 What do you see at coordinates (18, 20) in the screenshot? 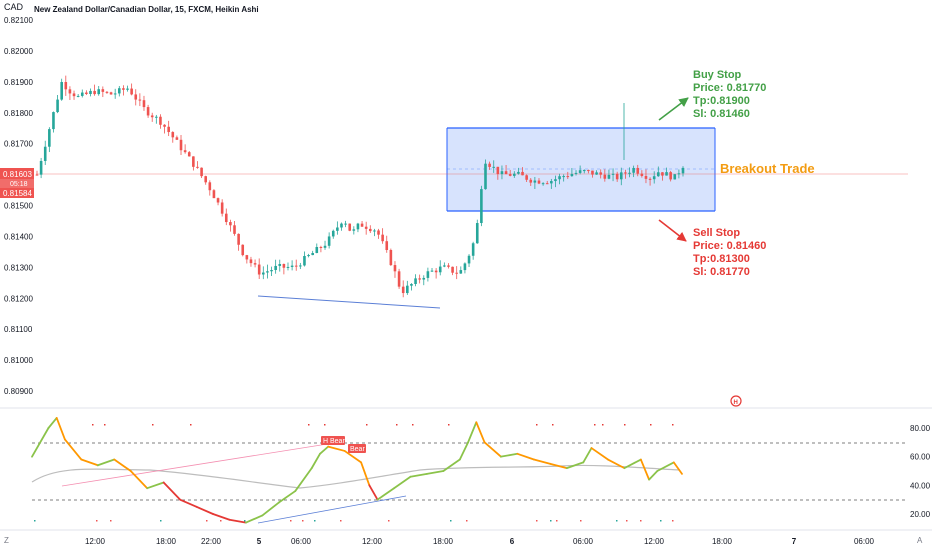
I see `price-tick-label: 0.82100` at bounding box center [18, 20].